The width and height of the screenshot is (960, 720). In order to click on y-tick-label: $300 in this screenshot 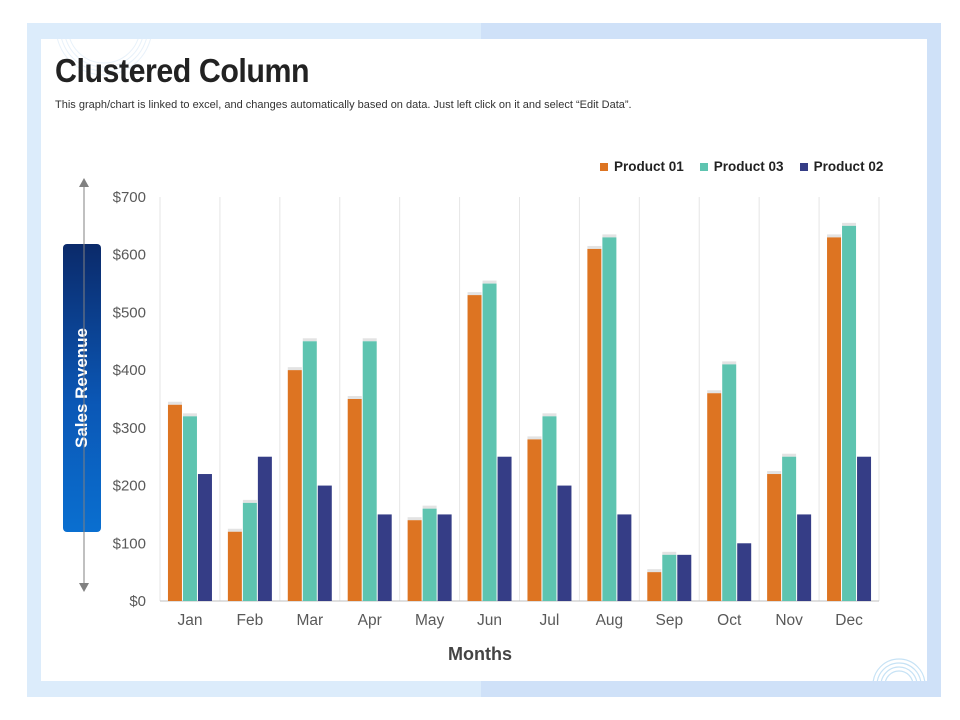, I will do `click(129, 428)`.